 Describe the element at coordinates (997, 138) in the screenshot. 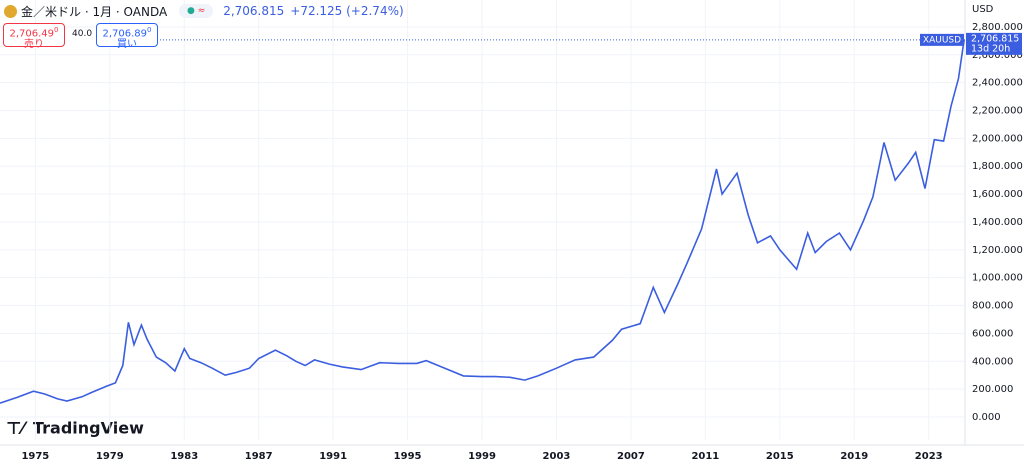

I see `y-tick-label: 2,000.000` at that location.